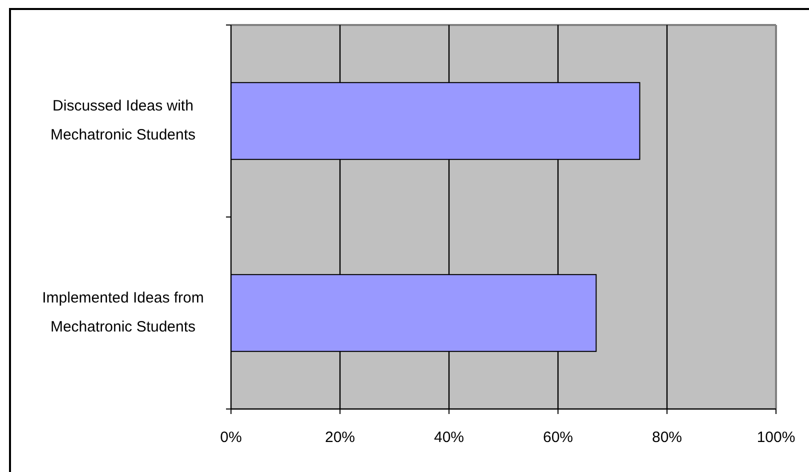 Image resolution: width=809 pixels, height=472 pixels. I want to click on x-tick-label: 60%, so click(558, 437).